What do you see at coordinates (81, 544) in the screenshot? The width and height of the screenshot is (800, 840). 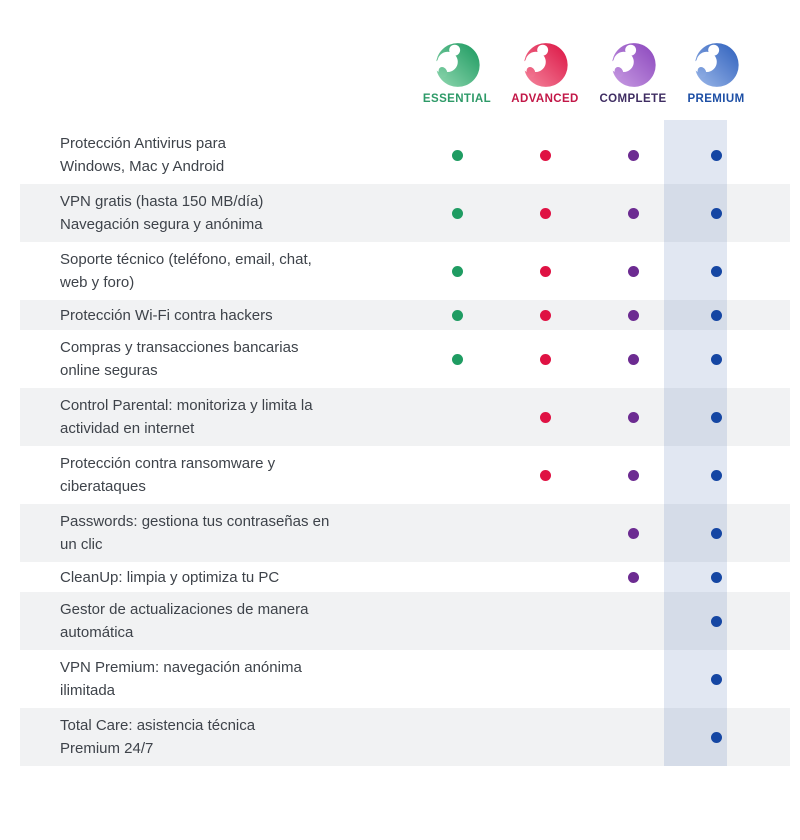 I see `feature-line-2: un clic` at bounding box center [81, 544].